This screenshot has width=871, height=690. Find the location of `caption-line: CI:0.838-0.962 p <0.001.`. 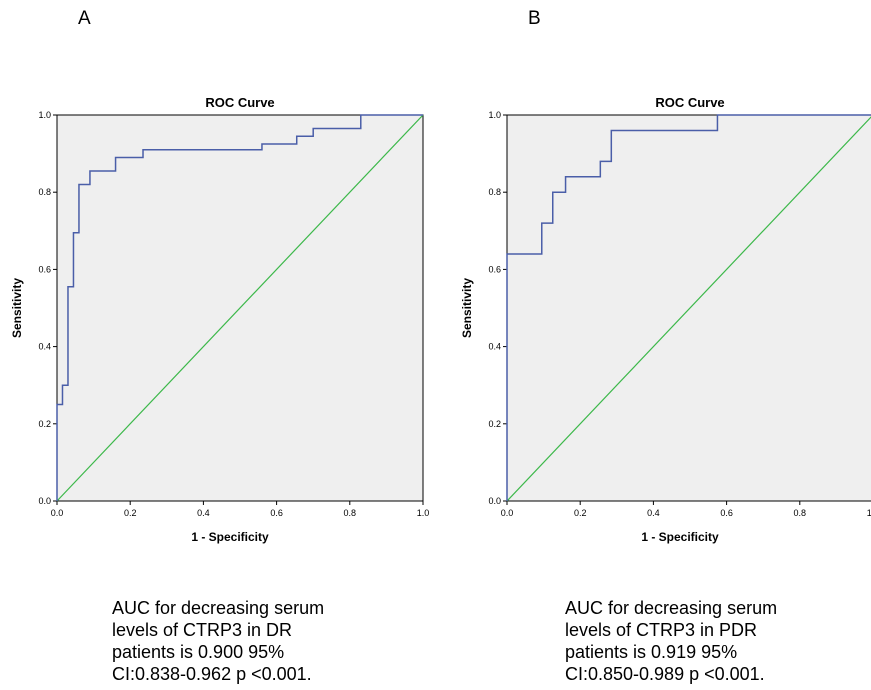

caption-line: CI:0.838-0.962 p <0.001. is located at coordinates (212, 674).